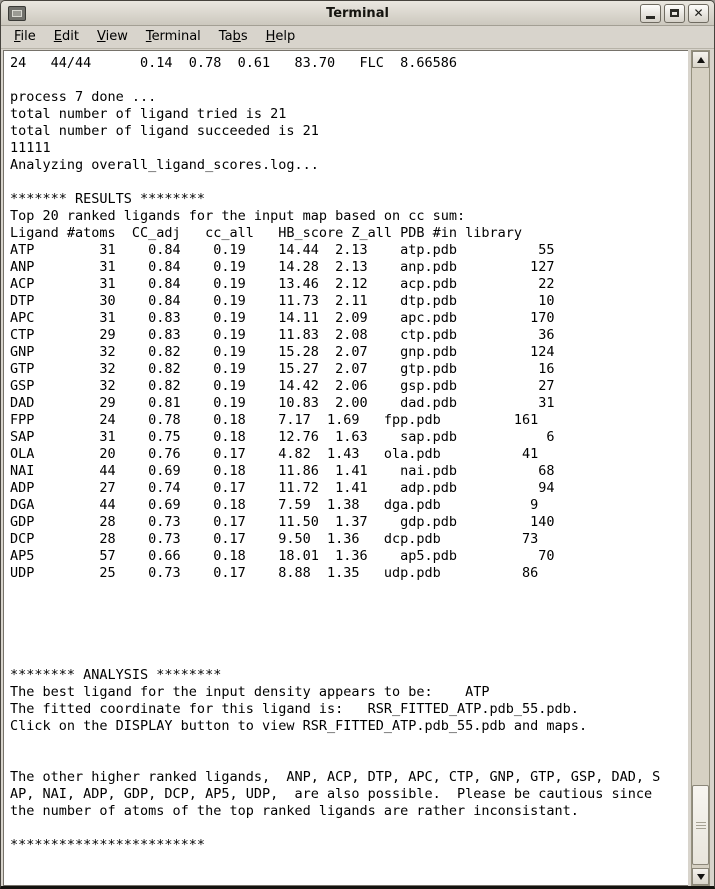 Image resolution: width=715 pixels, height=889 pixels. I want to click on terminal-icon-screen, so click(17, 13).